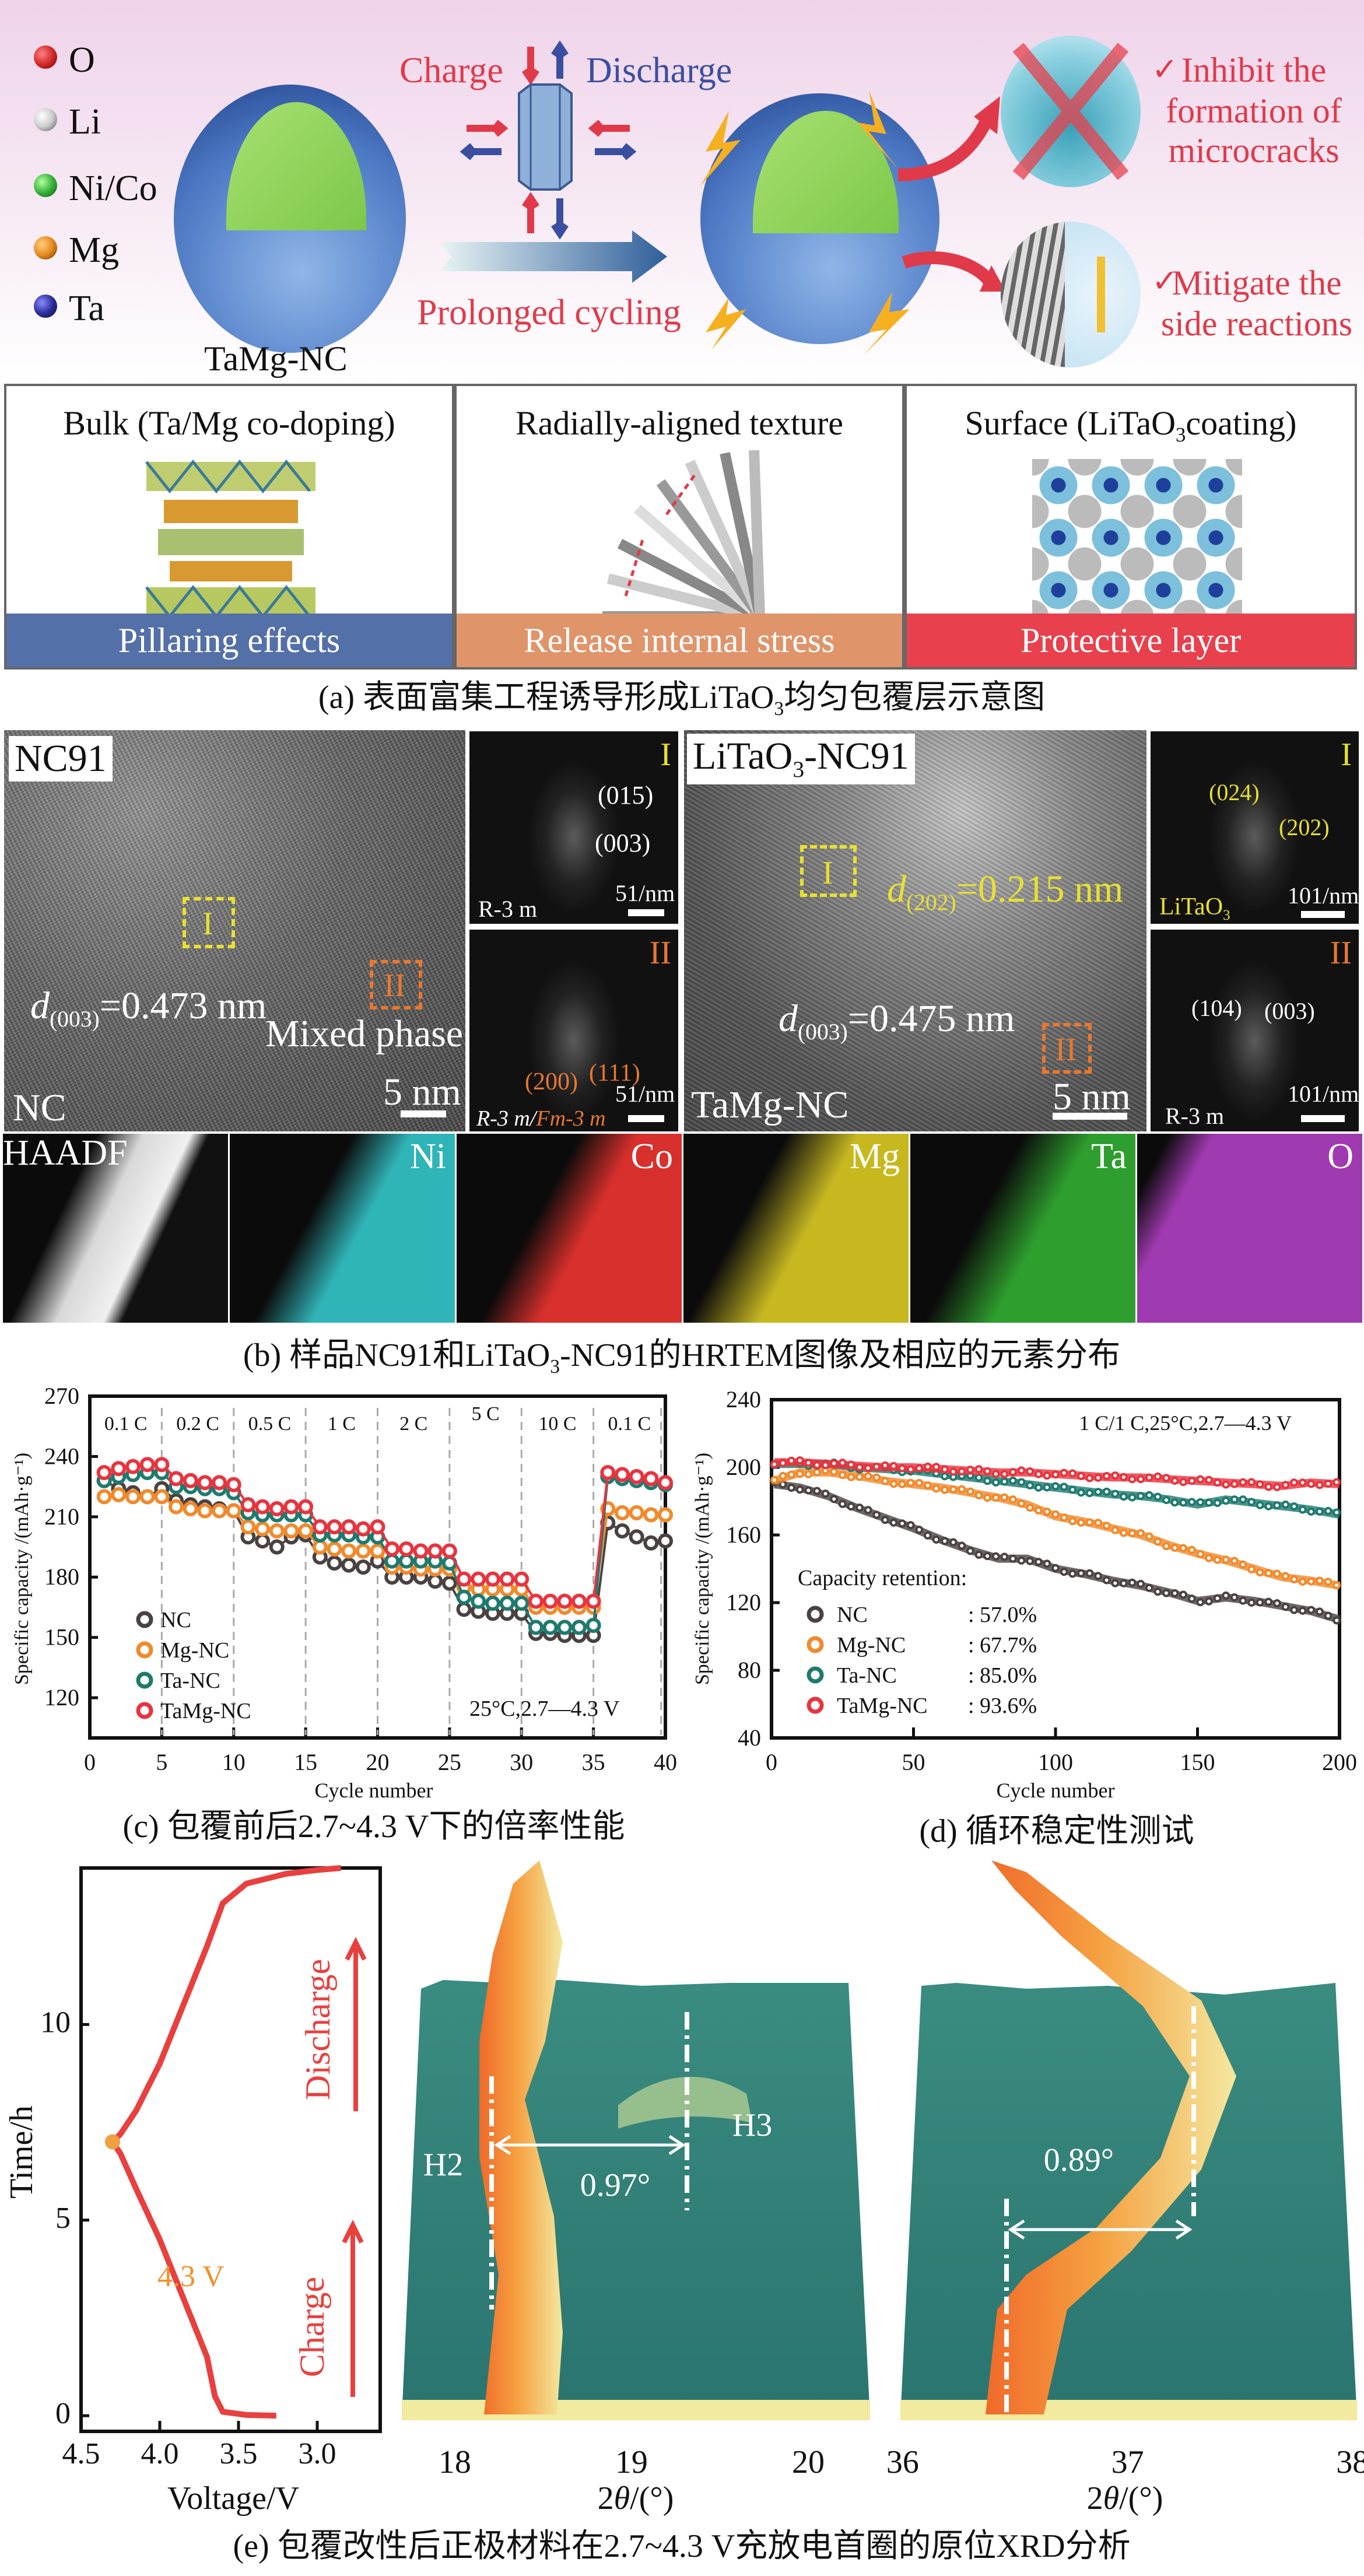 The height and width of the screenshot is (2576, 1364). I want to click on d-index: (202), so click(931, 902).